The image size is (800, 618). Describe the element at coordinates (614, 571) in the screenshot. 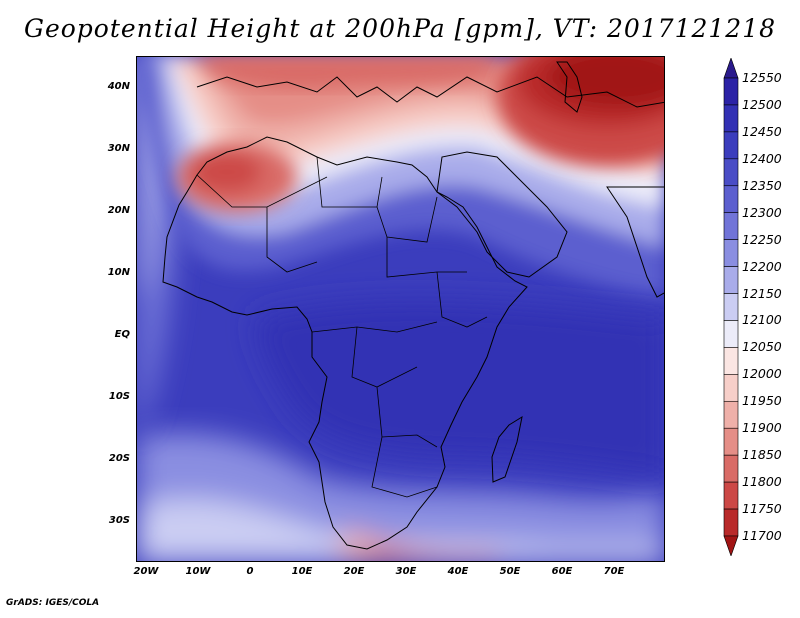

I see `lon-label: 70E` at that location.